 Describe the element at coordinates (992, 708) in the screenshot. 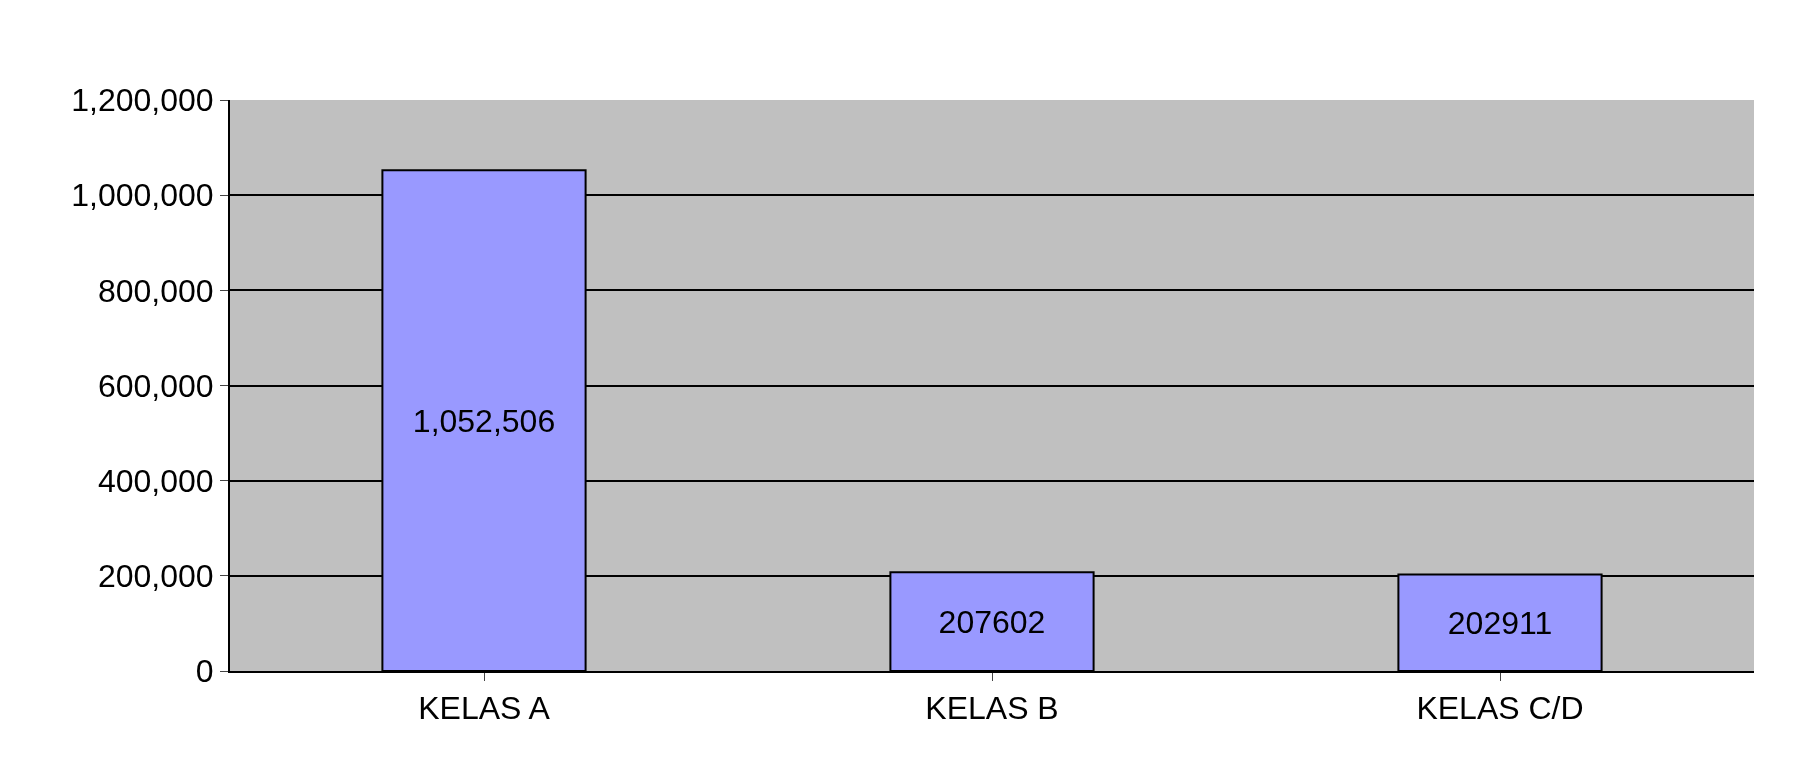

I see `x-tick-label: KELAS B` at that location.